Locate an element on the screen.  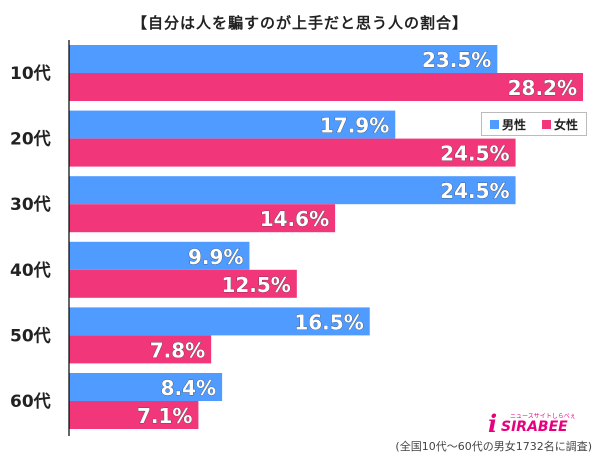
data-label: 23.5% is located at coordinates (456, 60).